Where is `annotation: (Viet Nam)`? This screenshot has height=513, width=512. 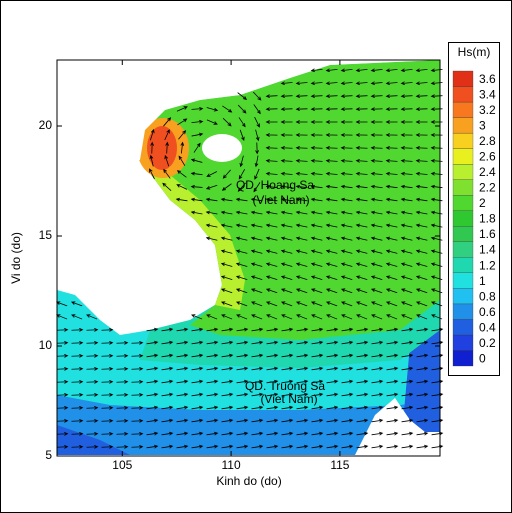
annotation: (Viet Nam) is located at coordinates (288, 399).